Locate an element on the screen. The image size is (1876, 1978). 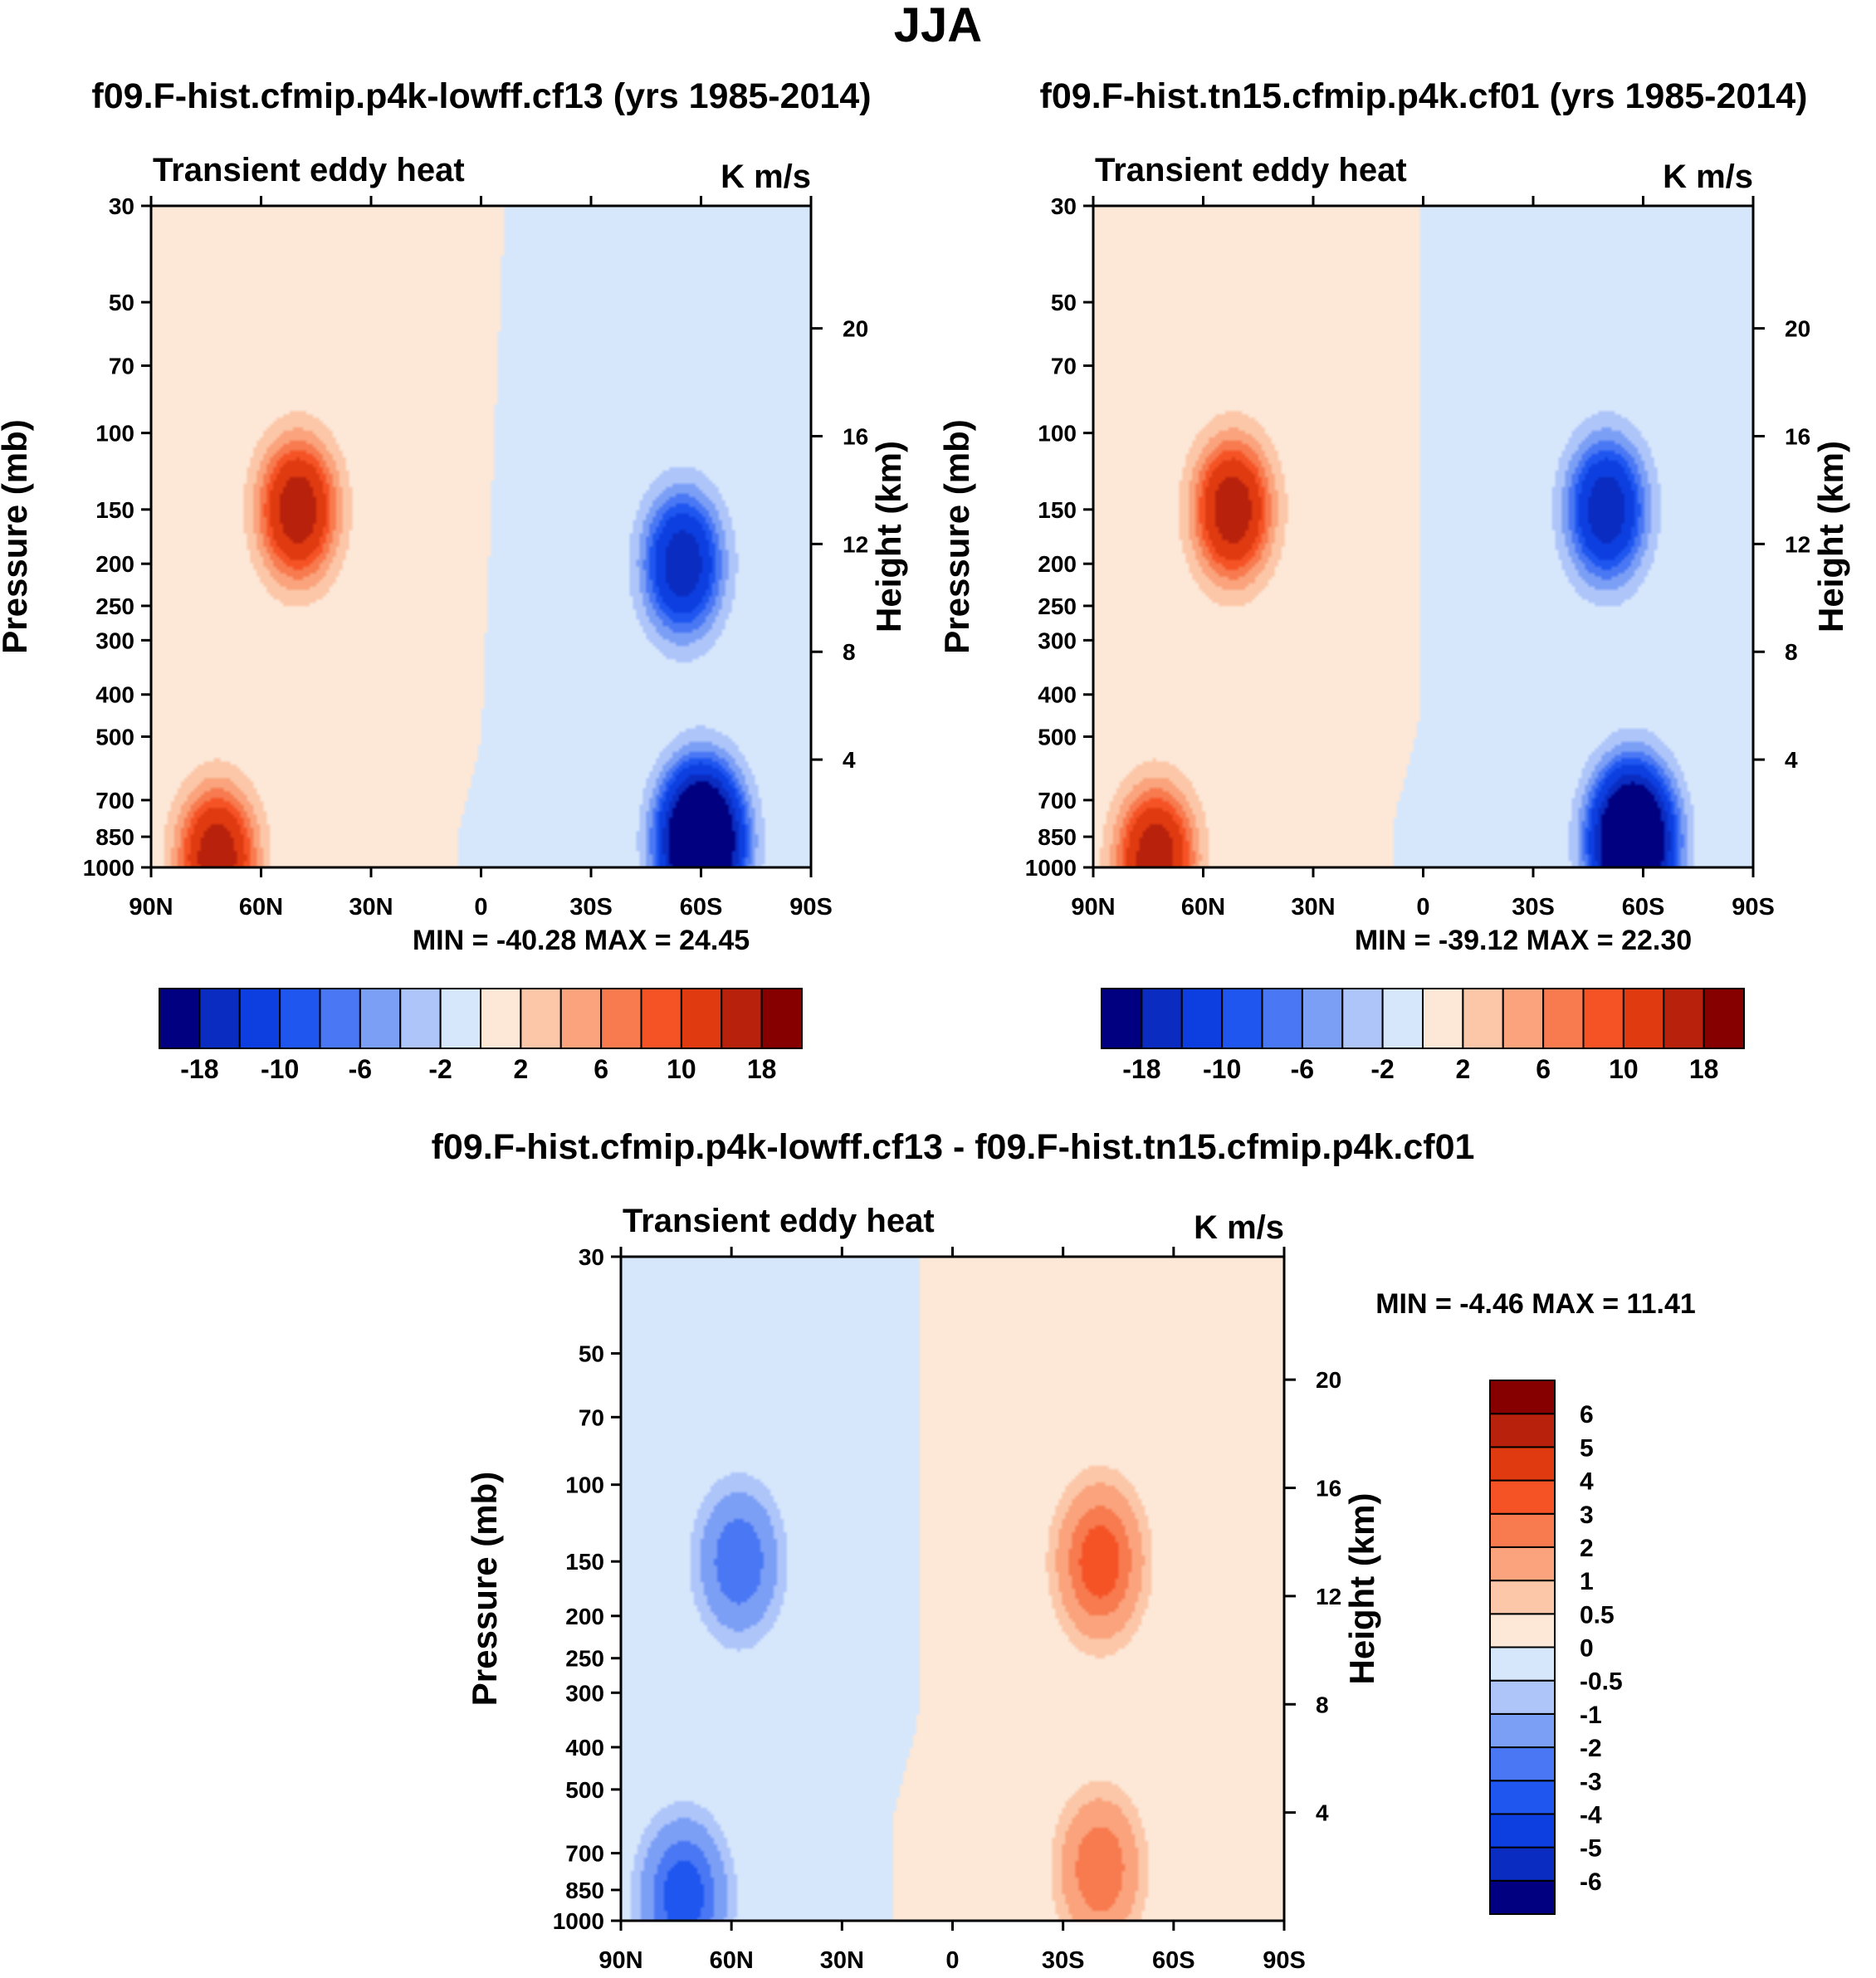
colorbar-label: -0.5 is located at coordinates (1601, 1682).